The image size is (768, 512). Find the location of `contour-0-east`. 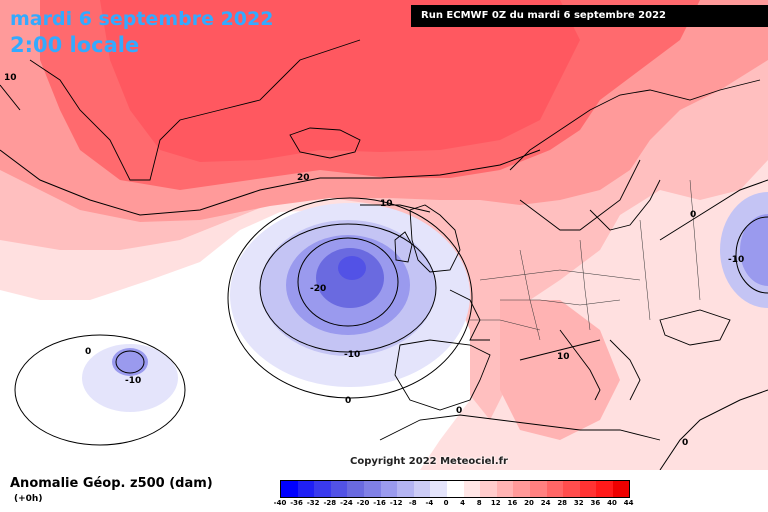

contour-0-east is located at coordinates (713, 210).